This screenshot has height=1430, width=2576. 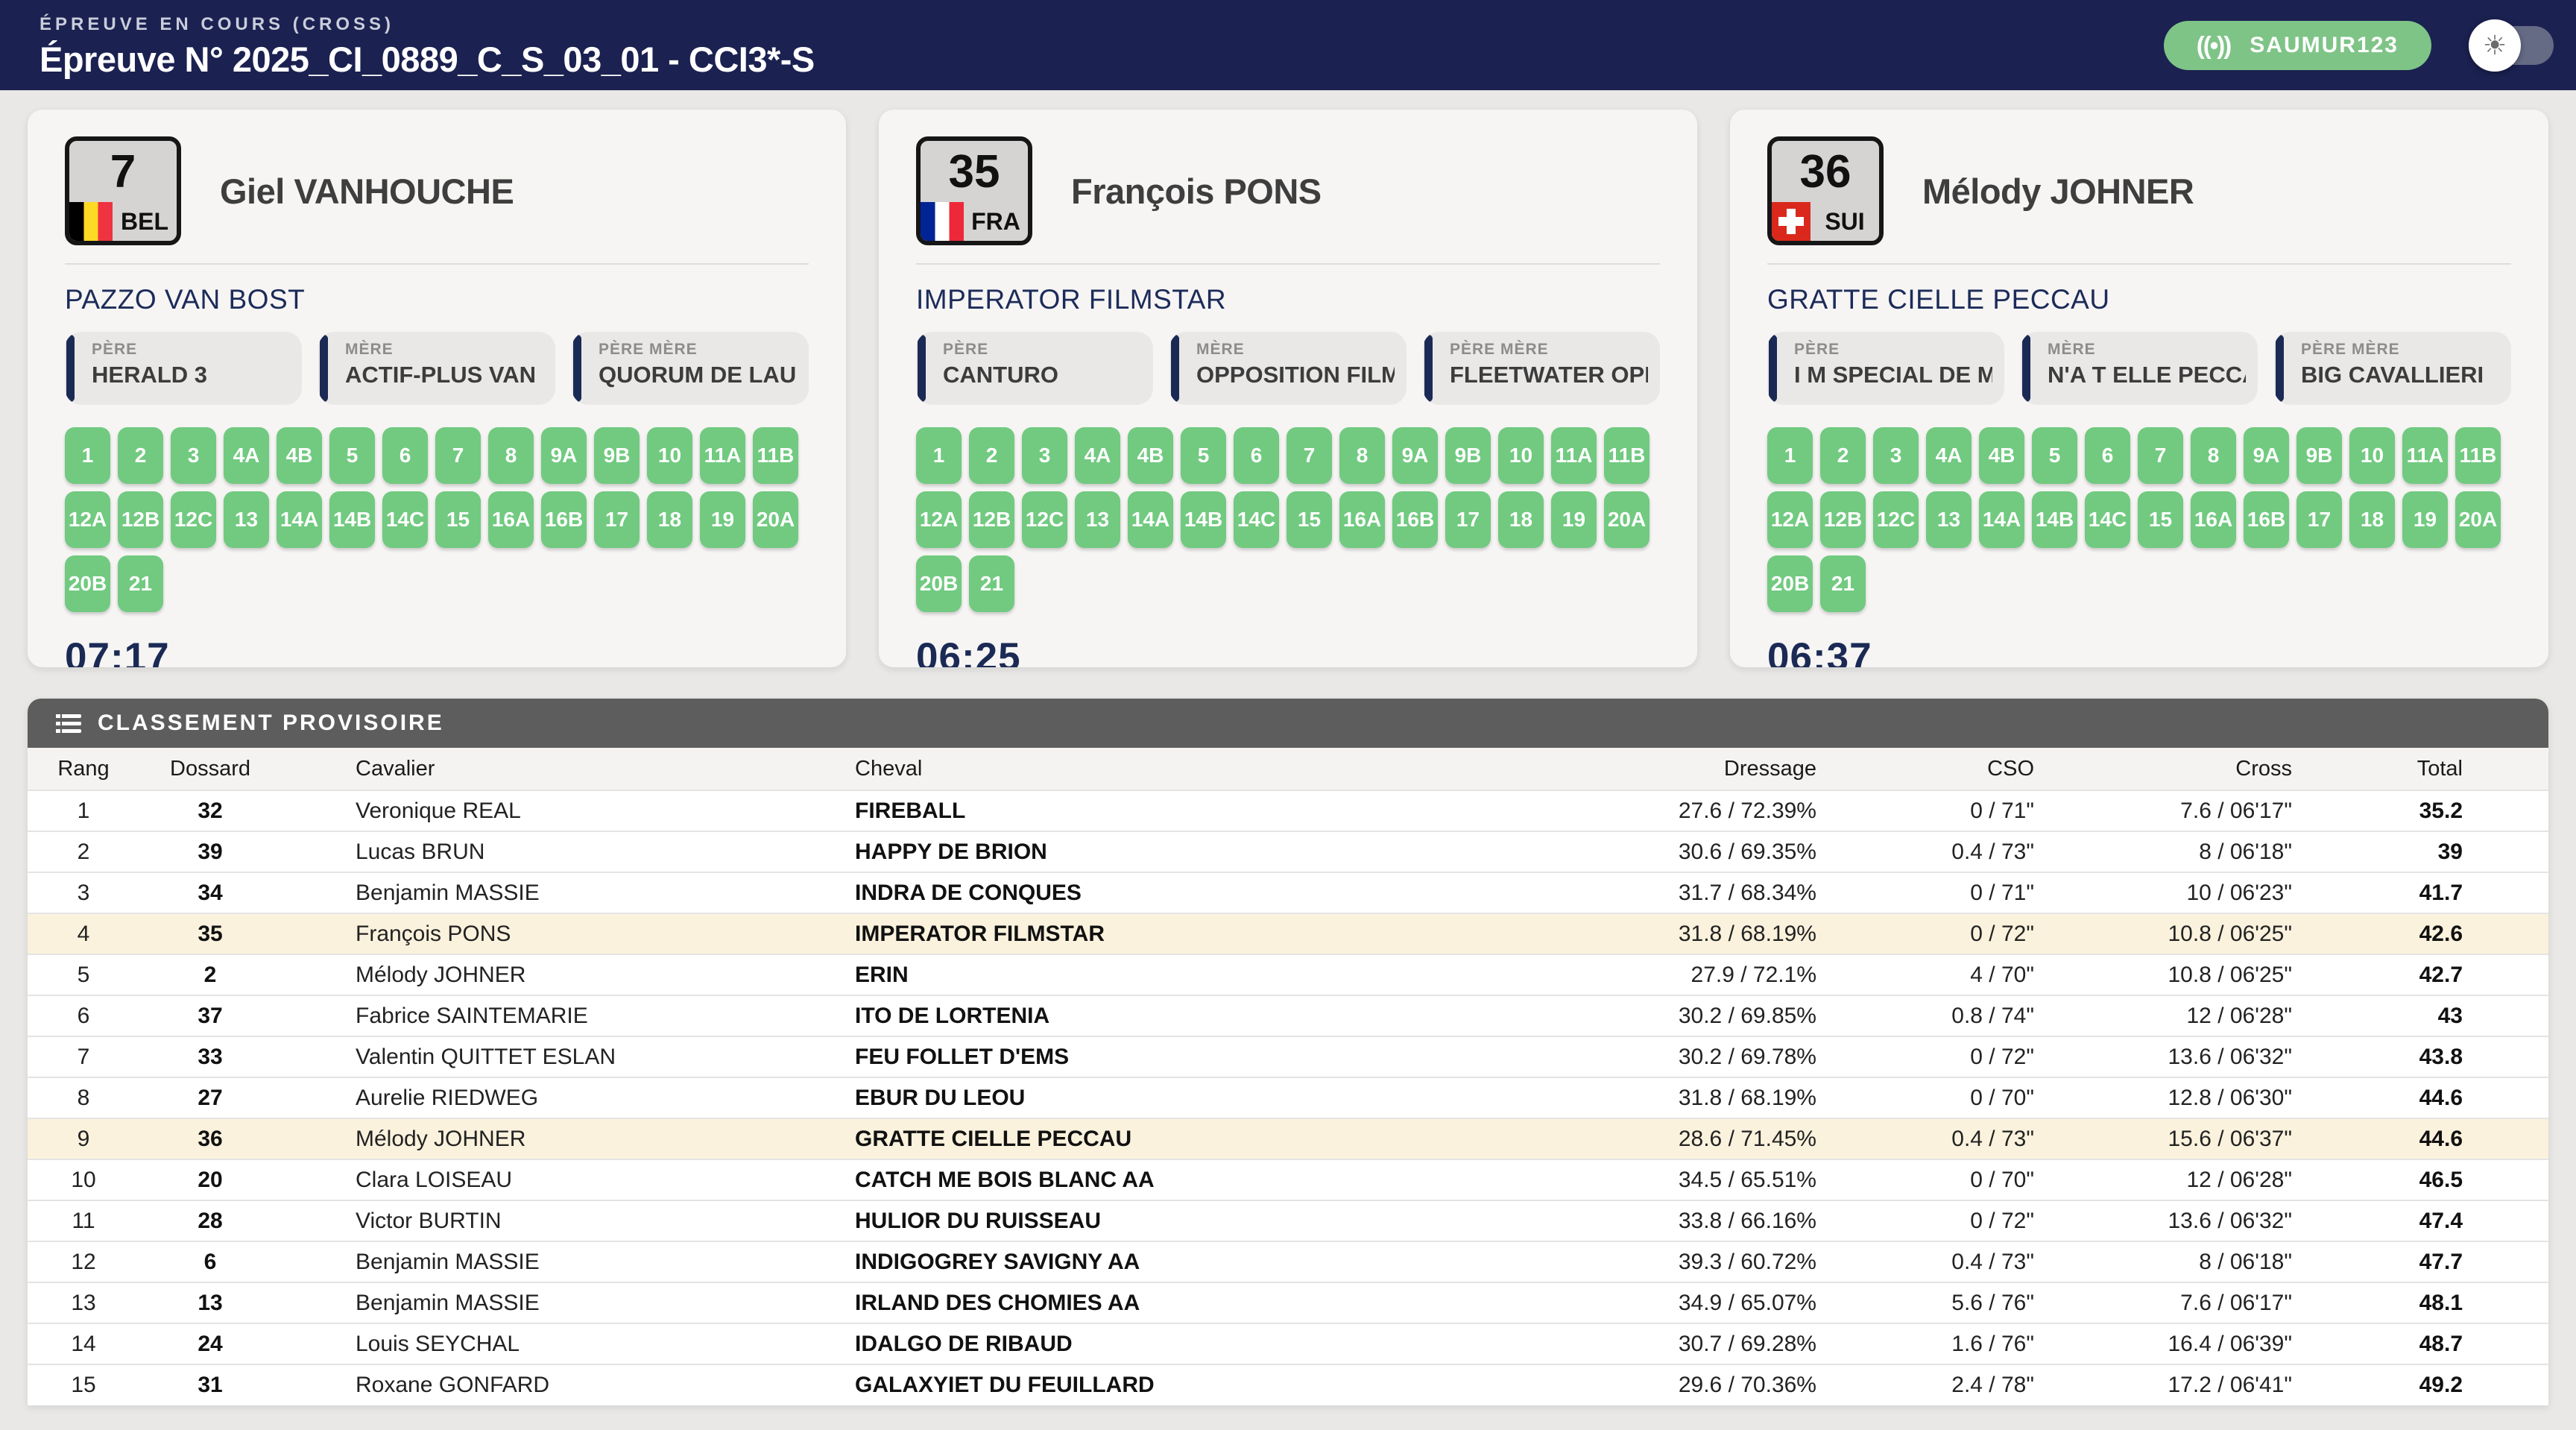 What do you see at coordinates (992, 519) in the screenshot?
I see `fence-chip: 12B` at bounding box center [992, 519].